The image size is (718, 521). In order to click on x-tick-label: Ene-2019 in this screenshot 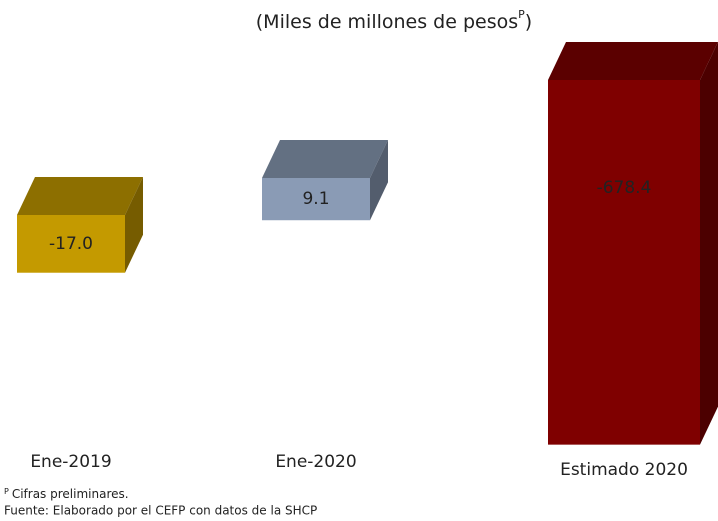, I will do `click(70, 462)`.